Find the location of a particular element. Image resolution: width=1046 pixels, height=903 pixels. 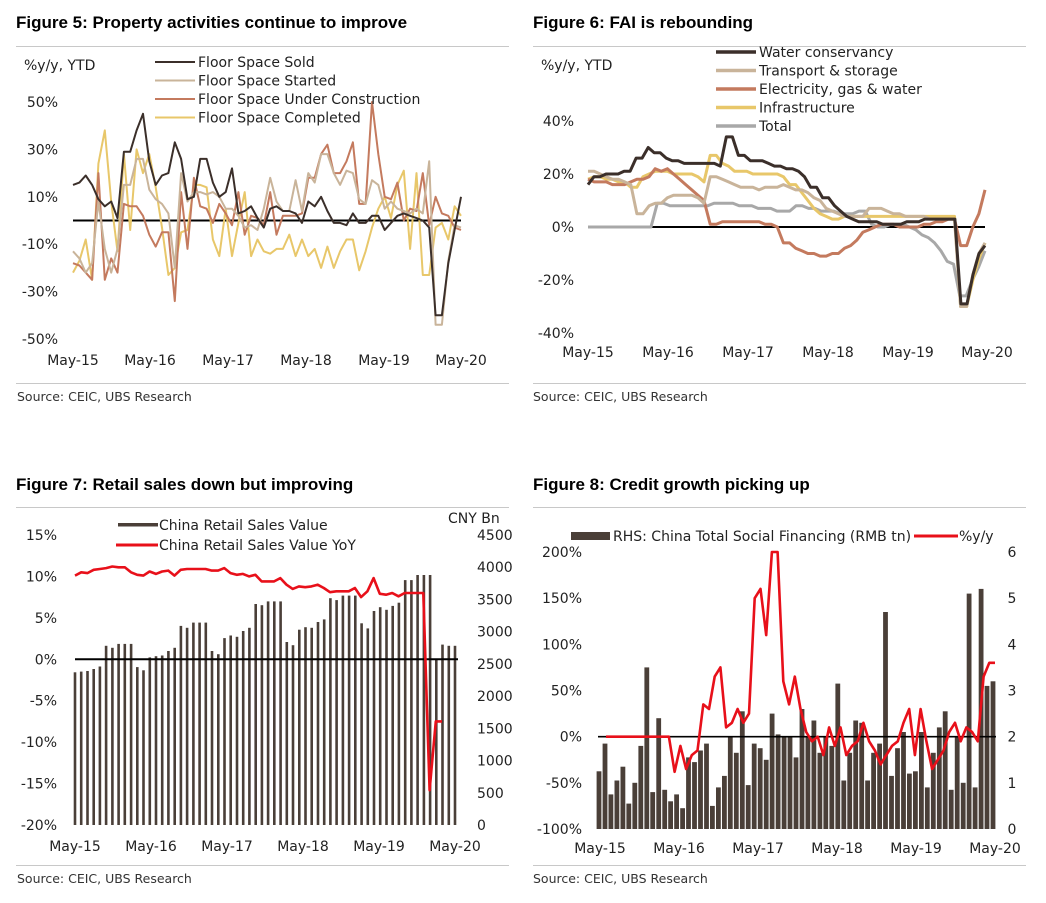

fig5-x-tick-label: May-15 is located at coordinates (73, 361).